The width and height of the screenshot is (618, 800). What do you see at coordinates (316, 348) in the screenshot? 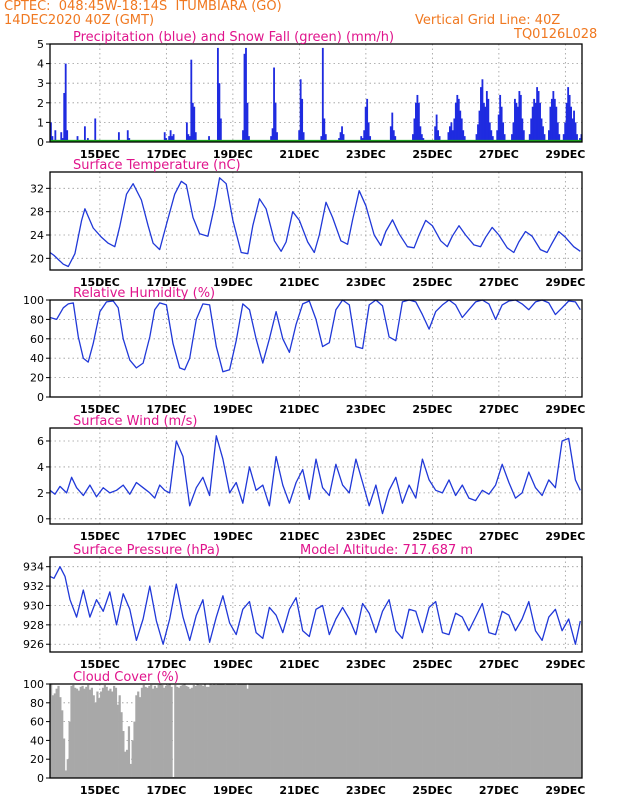
I see `rh-frame` at bounding box center [316, 348].